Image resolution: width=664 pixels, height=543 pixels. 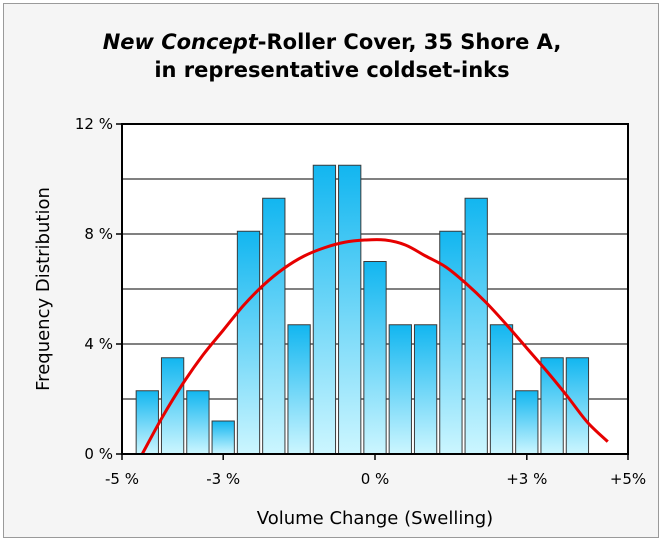 I want to click on y-tick-label: 0 %, so click(x=98, y=454).